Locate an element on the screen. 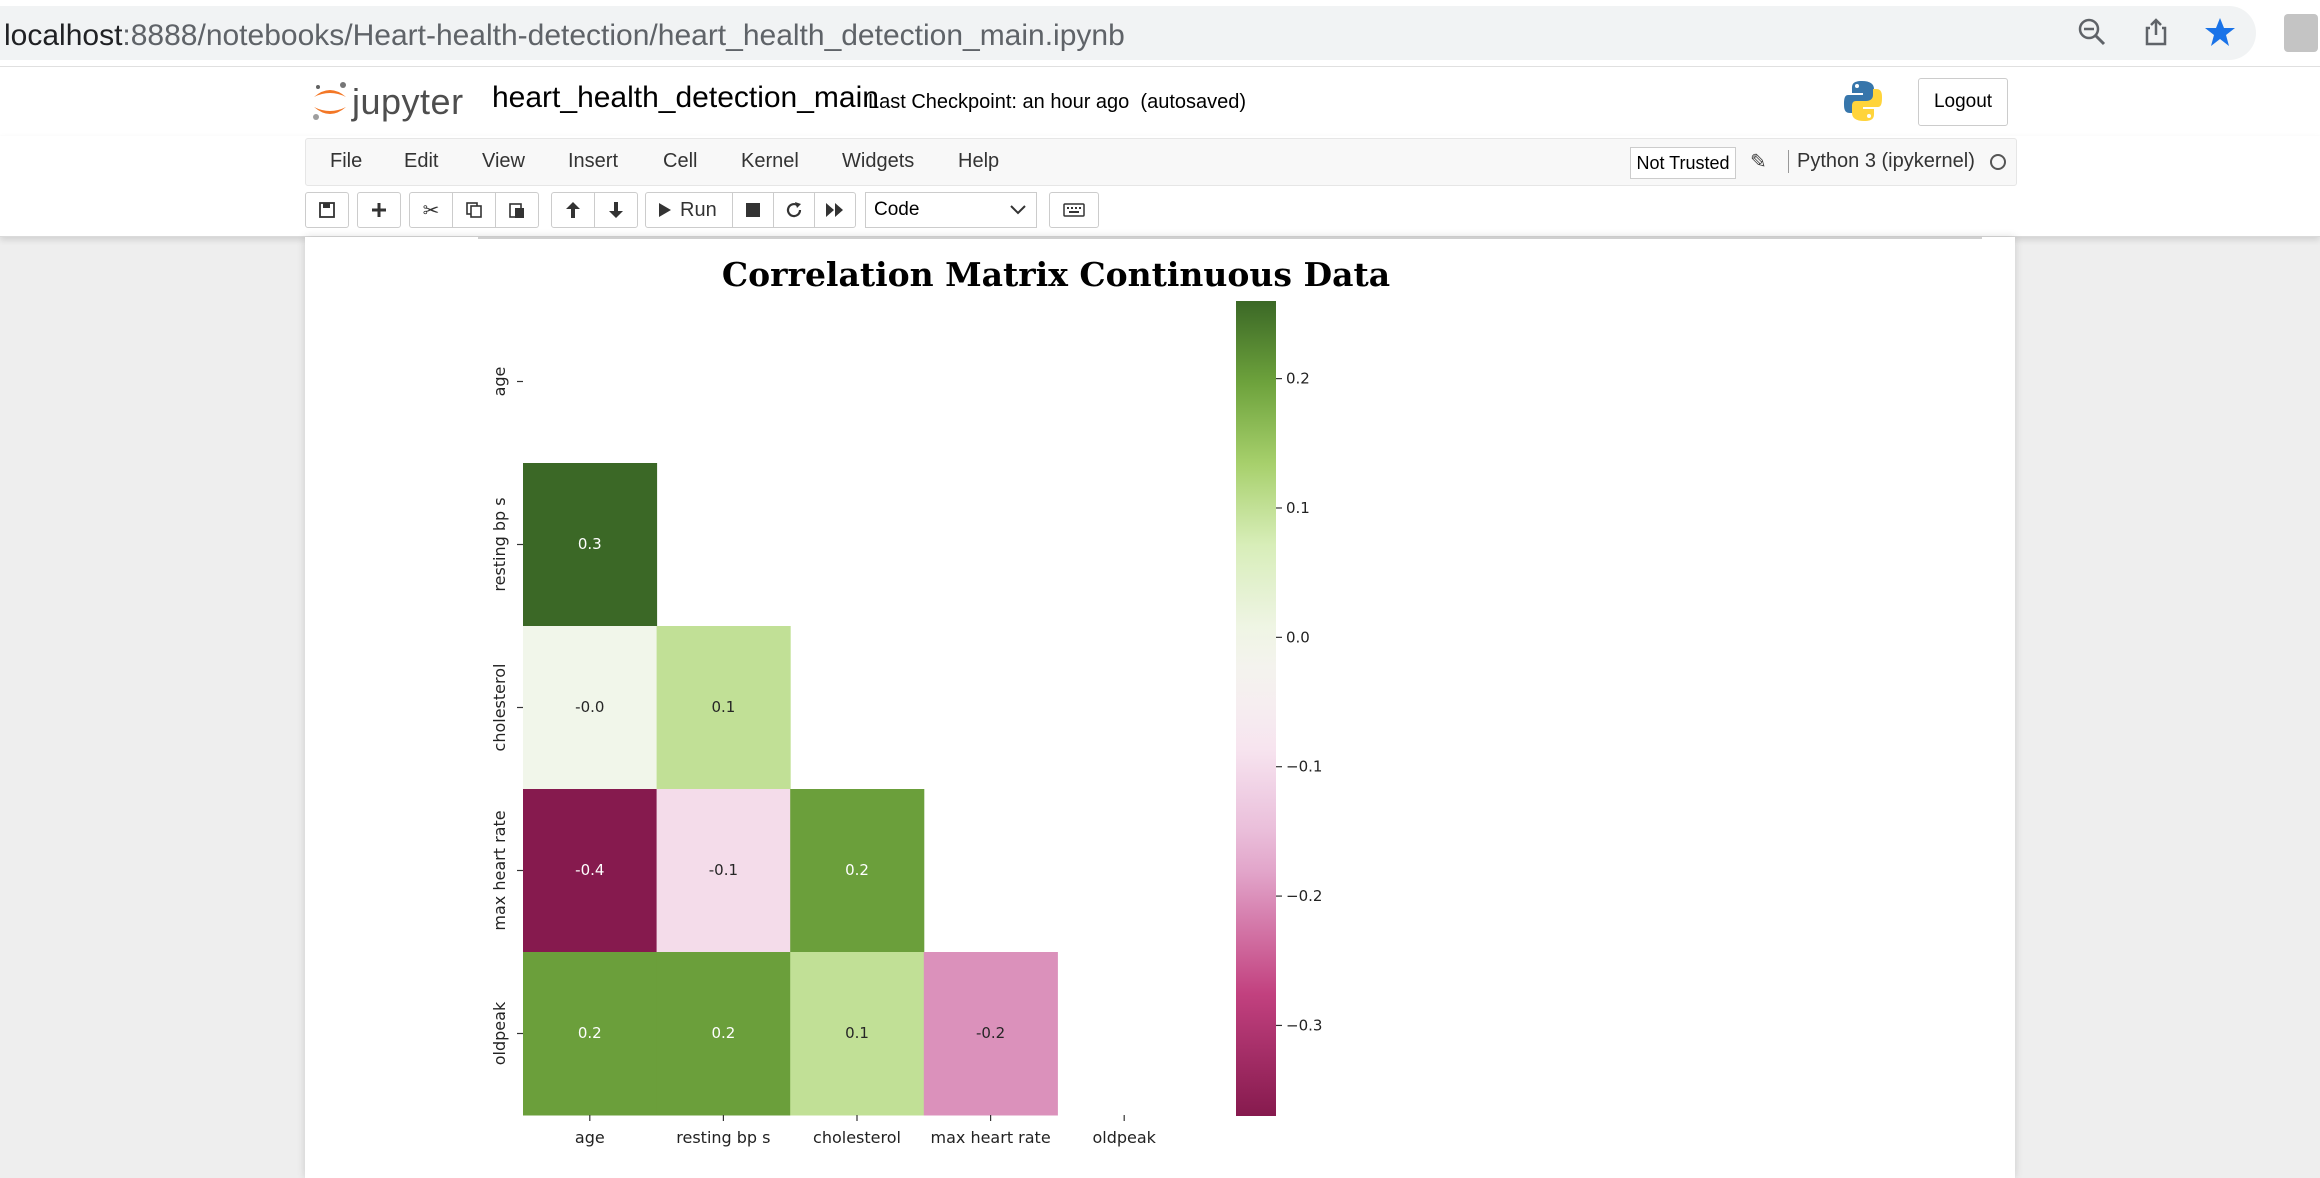  save-icon is located at coordinates (327, 210).